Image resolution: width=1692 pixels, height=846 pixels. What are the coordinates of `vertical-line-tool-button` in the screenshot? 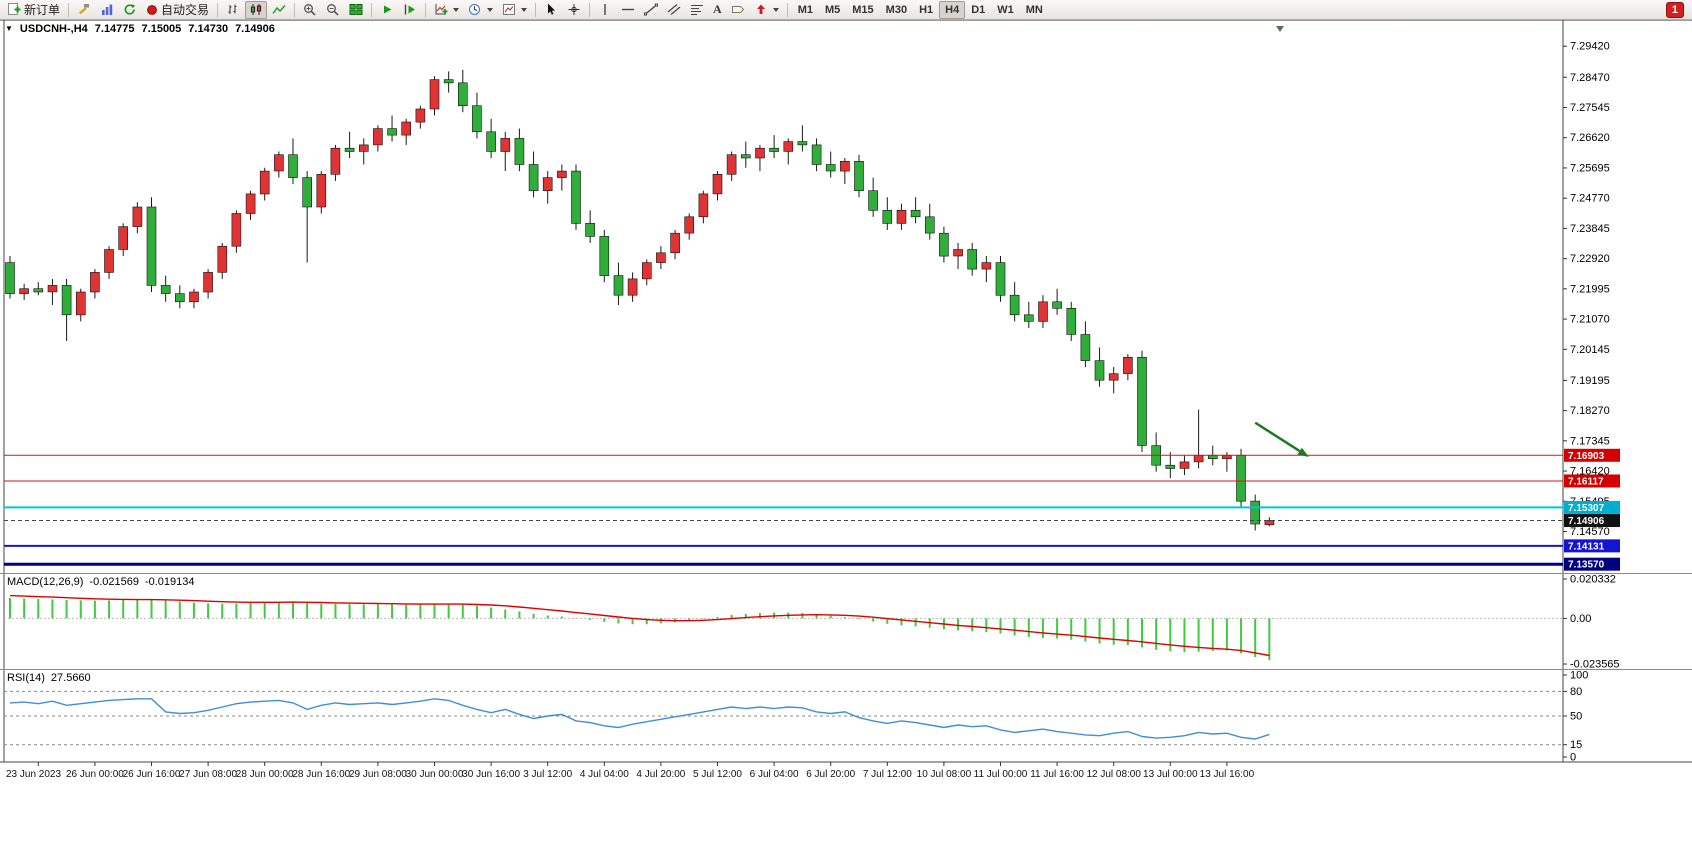 It's located at (605, 10).